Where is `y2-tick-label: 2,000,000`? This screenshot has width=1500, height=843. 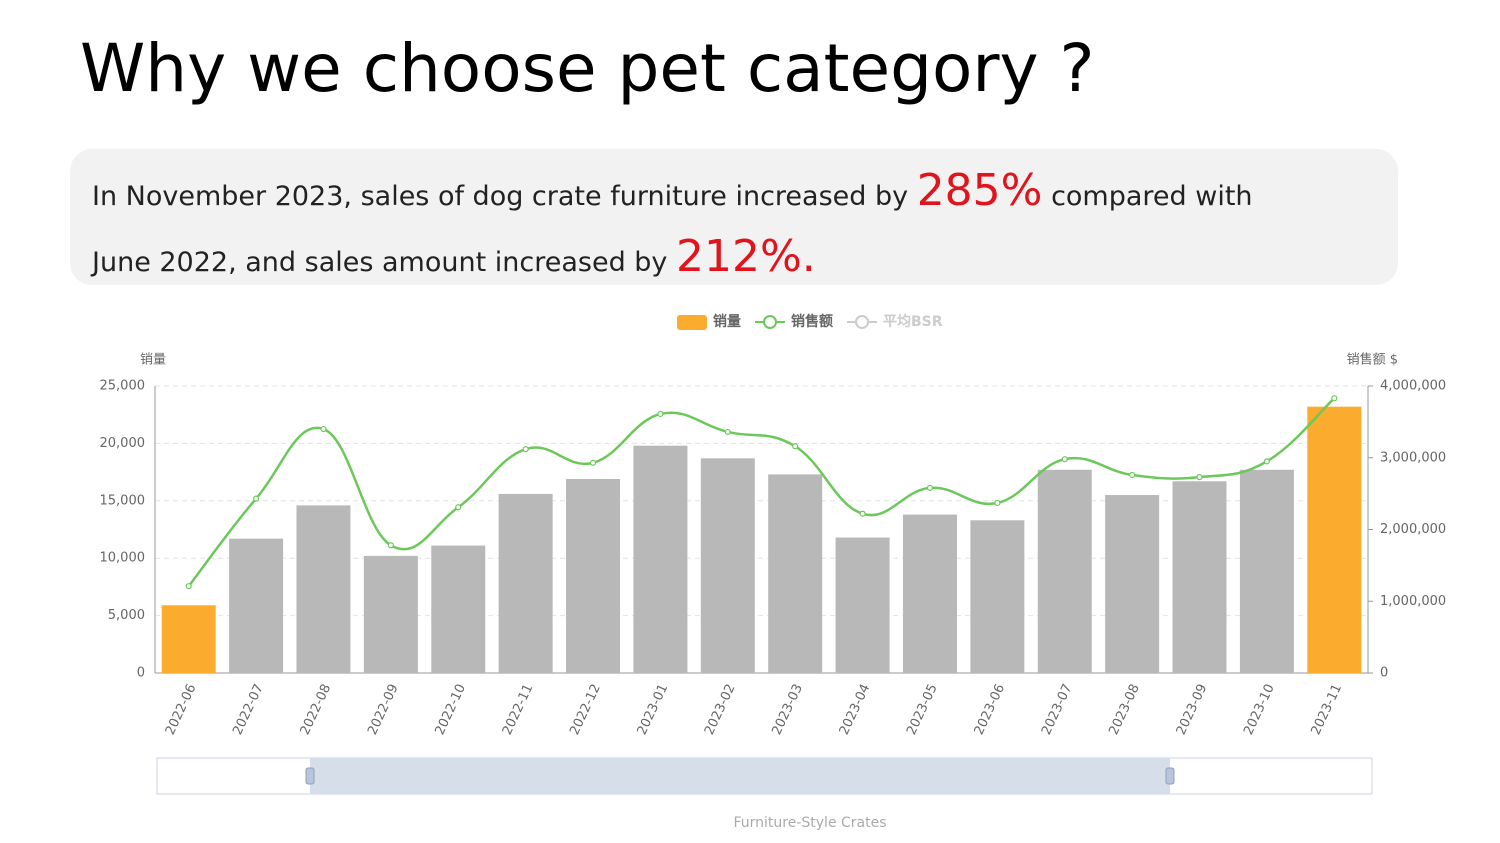
y2-tick-label: 2,000,000 is located at coordinates (1413, 529).